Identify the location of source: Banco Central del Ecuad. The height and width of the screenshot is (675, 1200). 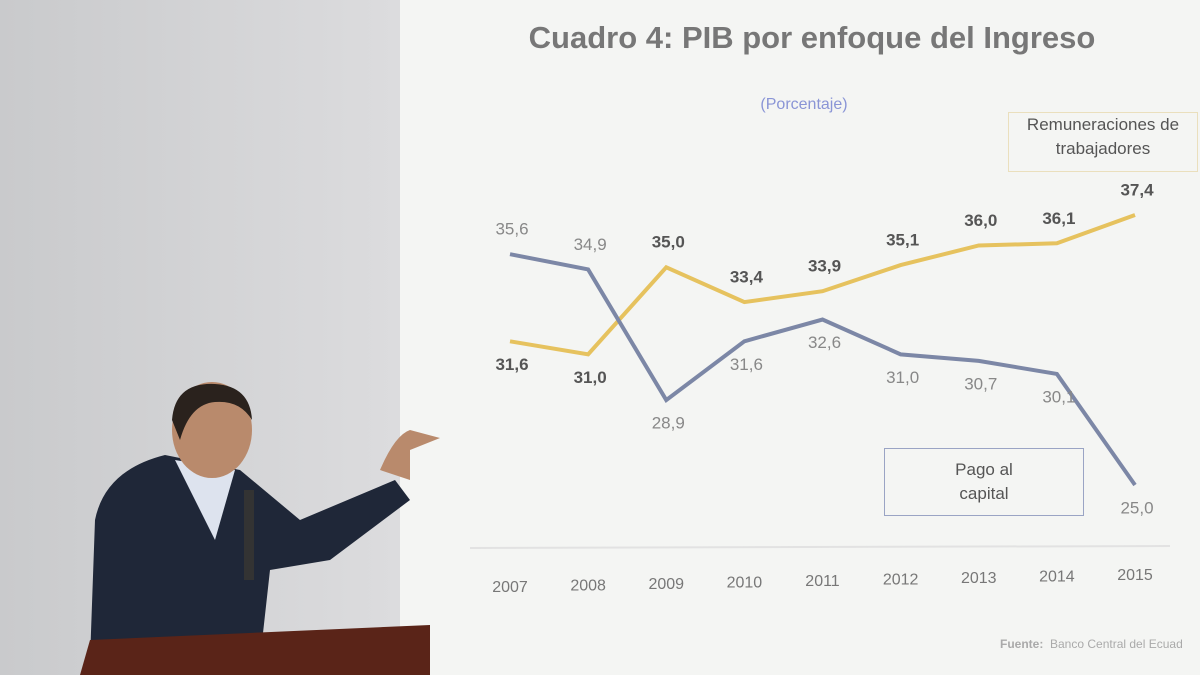
(1116, 644).